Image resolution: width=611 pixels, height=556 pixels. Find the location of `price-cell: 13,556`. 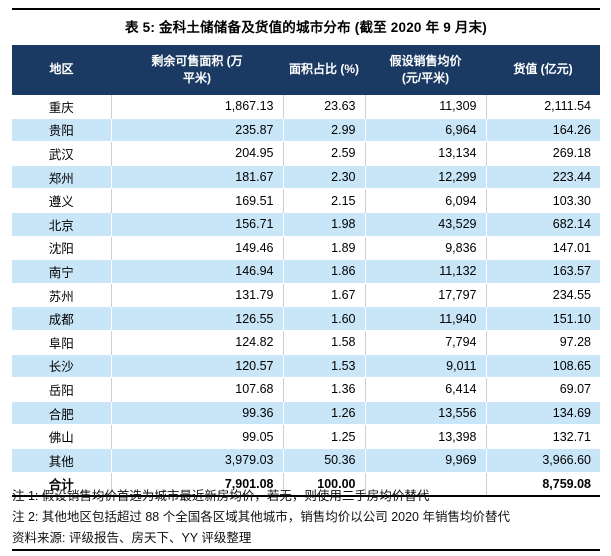

price-cell: 13,556 is located at coordinates (425, 413).